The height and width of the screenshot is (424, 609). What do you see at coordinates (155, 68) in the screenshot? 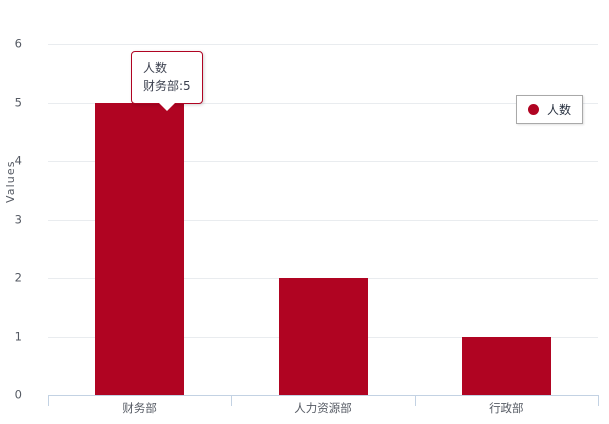
I see `tooltip-series-label: 人数` at bounding box center [155, 68].